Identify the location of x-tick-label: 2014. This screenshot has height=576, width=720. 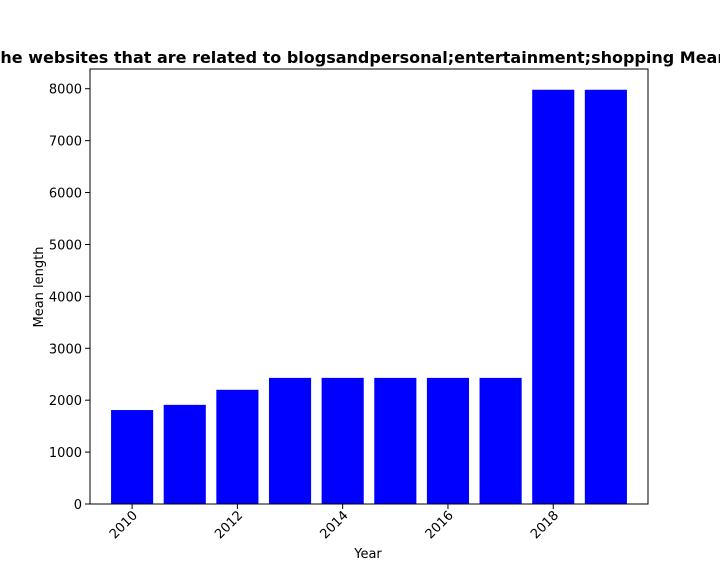
(335, 525).